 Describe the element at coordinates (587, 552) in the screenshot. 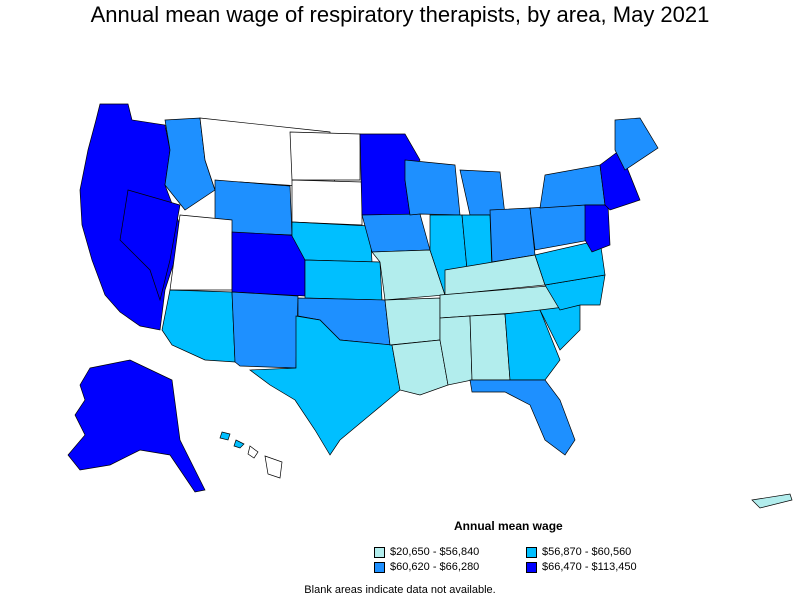

I see `legend-label-tier2: $56,870 - $60,560` at that location.